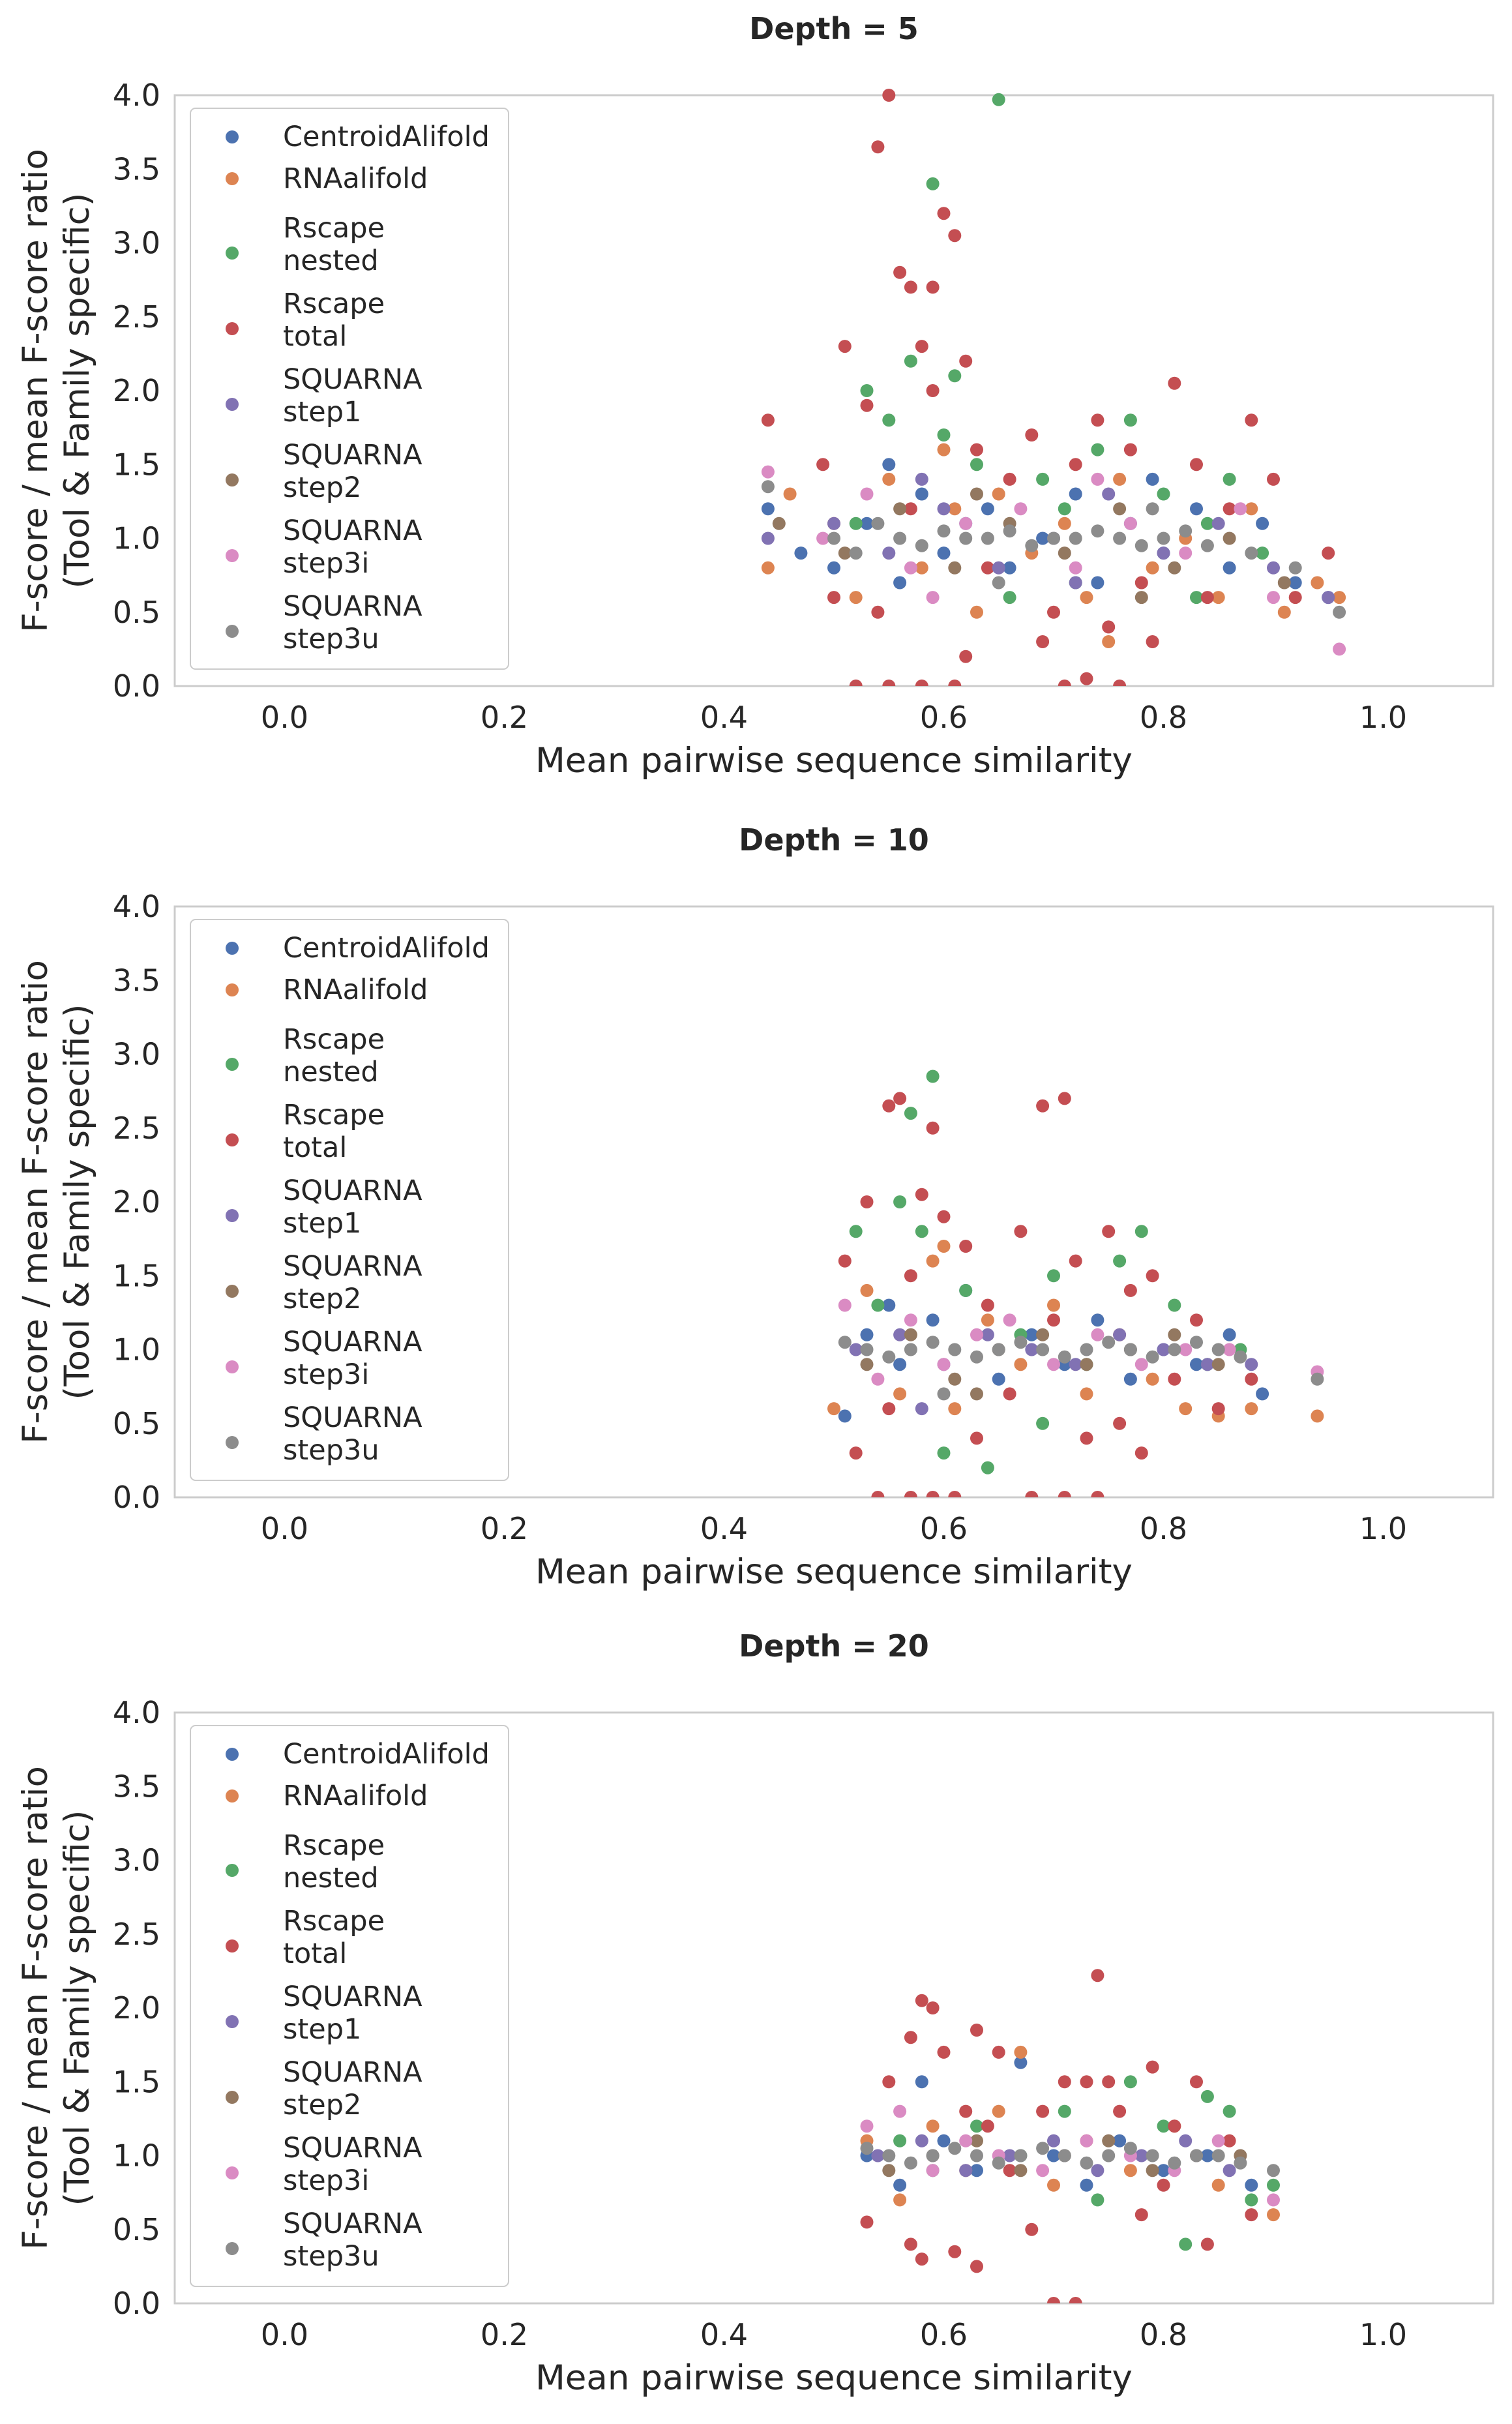 This screenshot has width=1512, height=2424. I want to click on y-tick-label: 3.0, so click(137, 1860).